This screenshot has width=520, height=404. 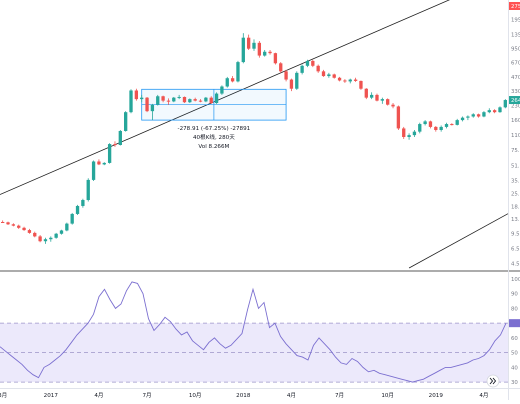 I want to click on time-tick-label: 2017, so click(x=51, y=396).